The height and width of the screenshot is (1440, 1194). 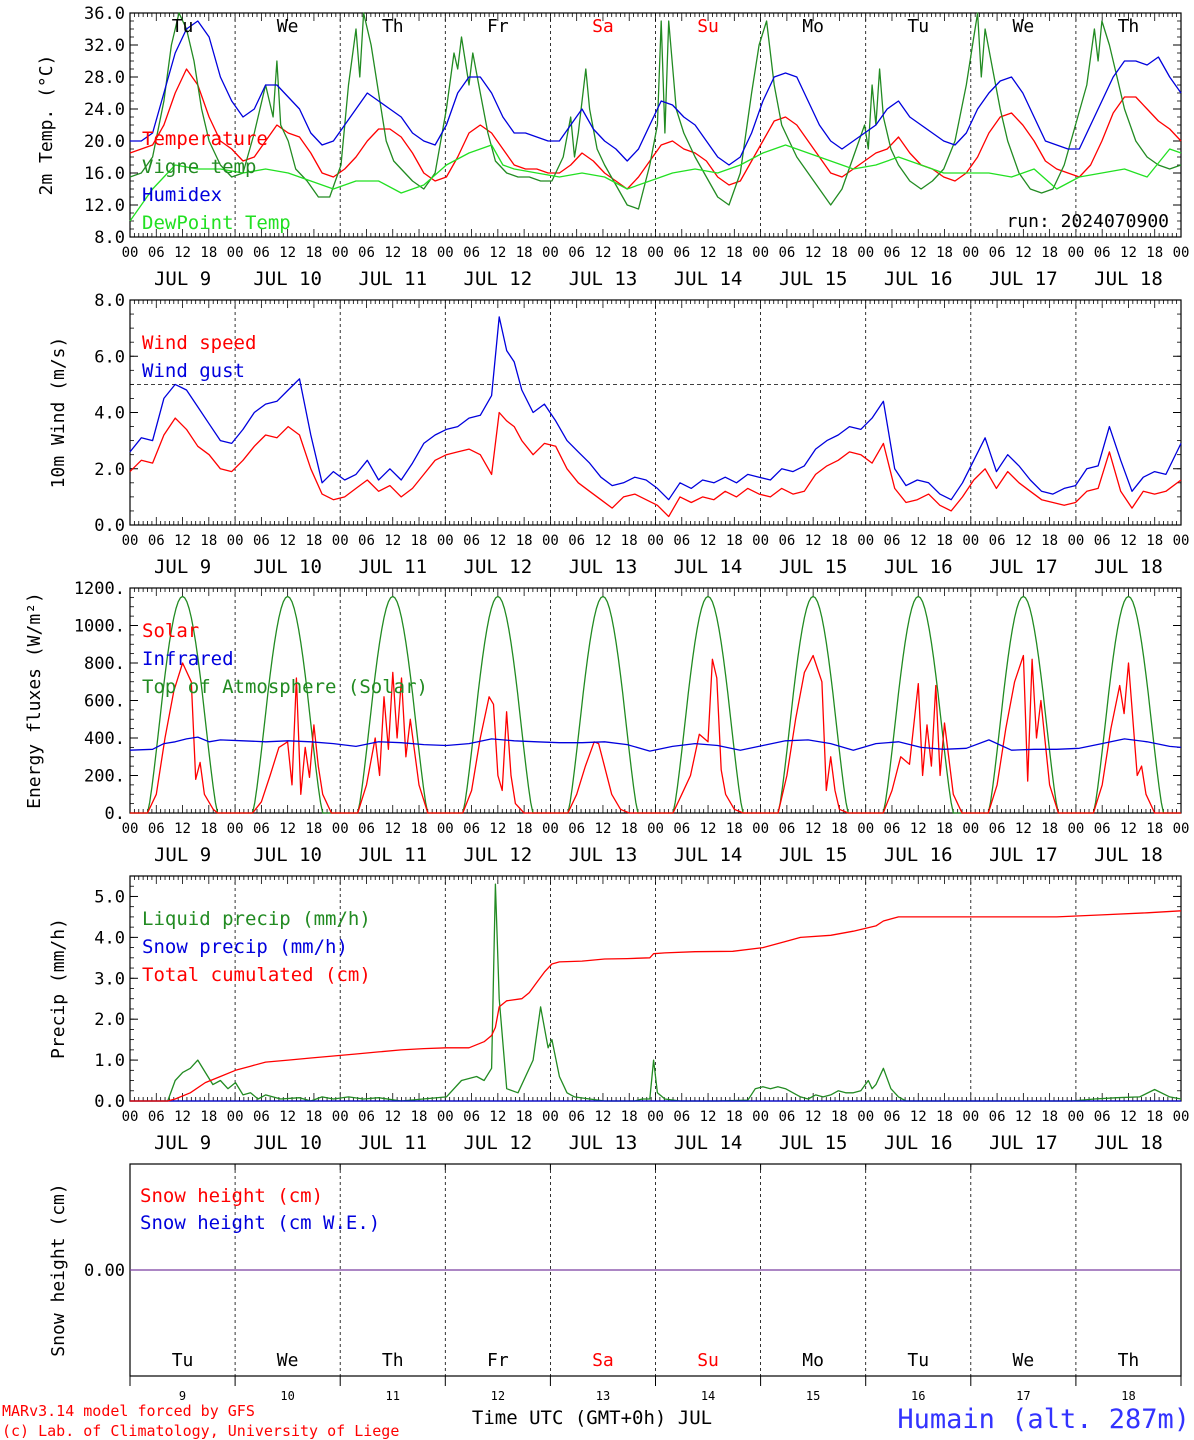 I want to click on y-tick-label: 12.0, so click(x=104, y=206).